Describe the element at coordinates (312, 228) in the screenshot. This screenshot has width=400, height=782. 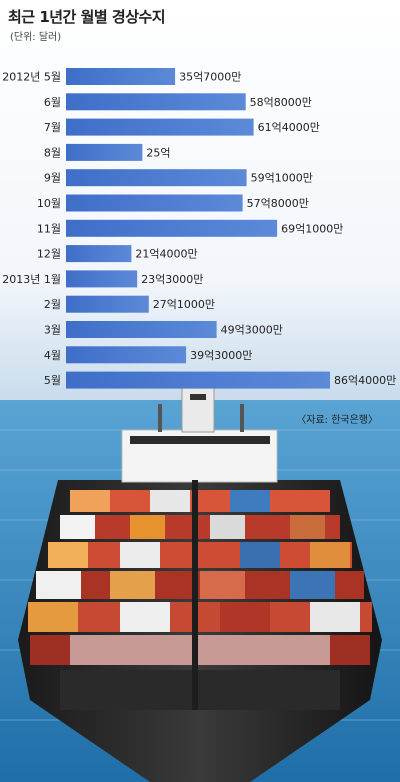
I see `value-label: 69억1000만` at that location.